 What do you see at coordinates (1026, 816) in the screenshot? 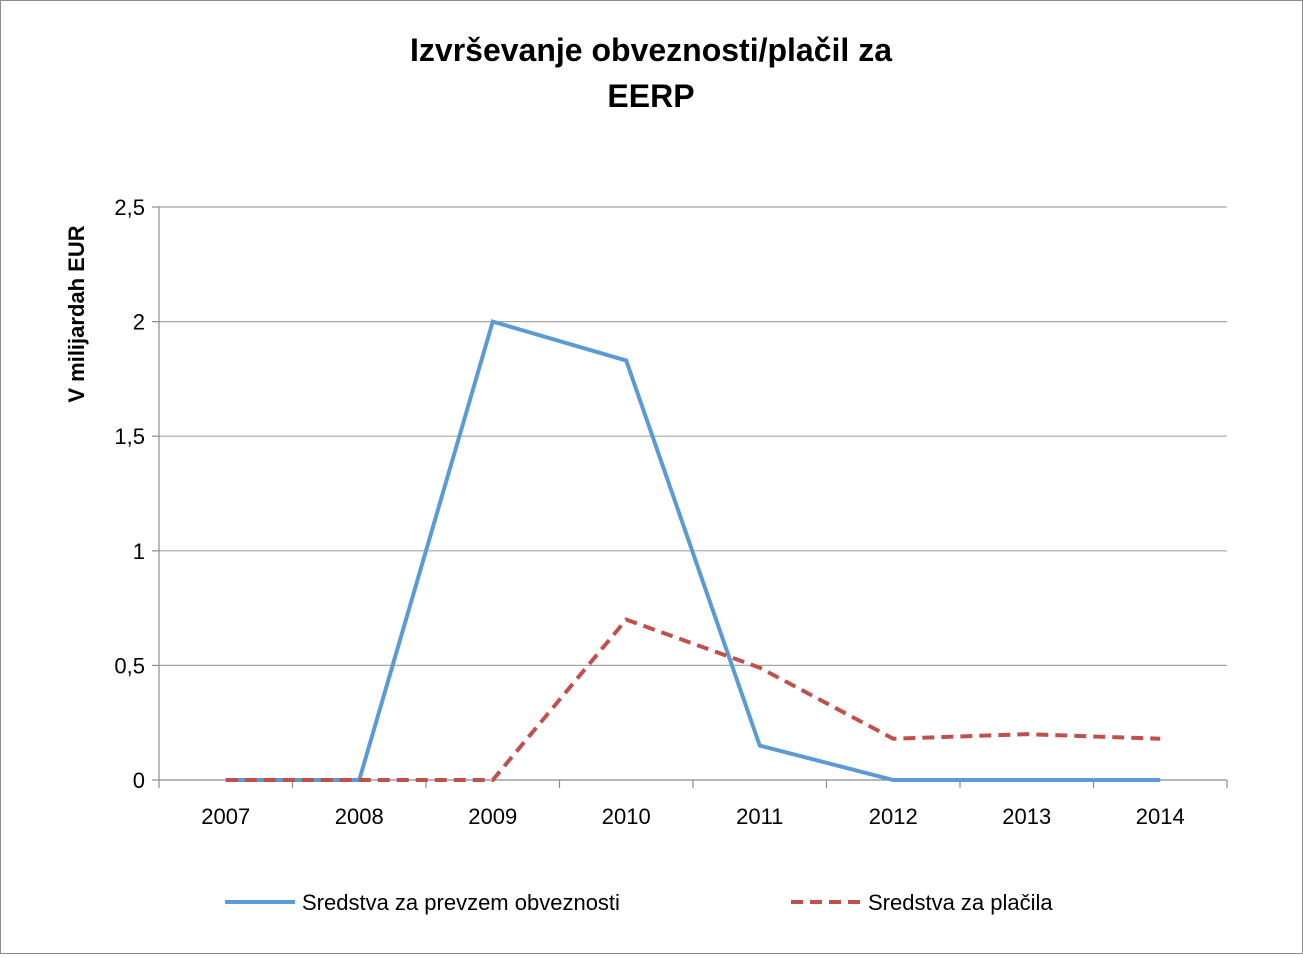
I see `x-tick-label: 2013` at bounding box center [1026, 816].